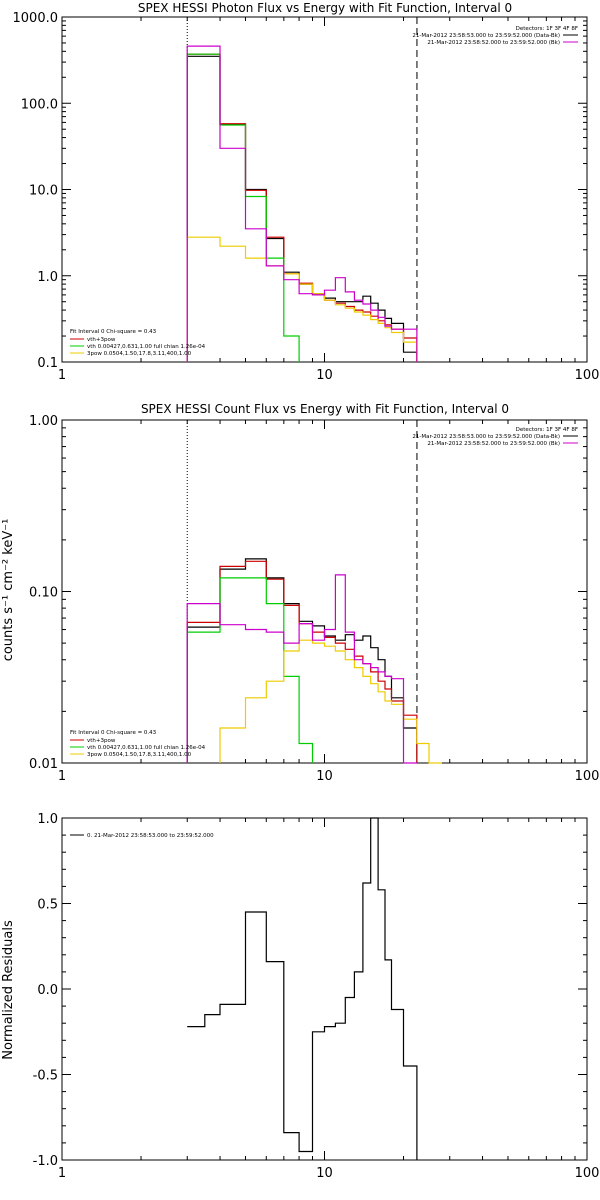  I want to click on y-tick-label-0: 0.01, so click(43, 764).